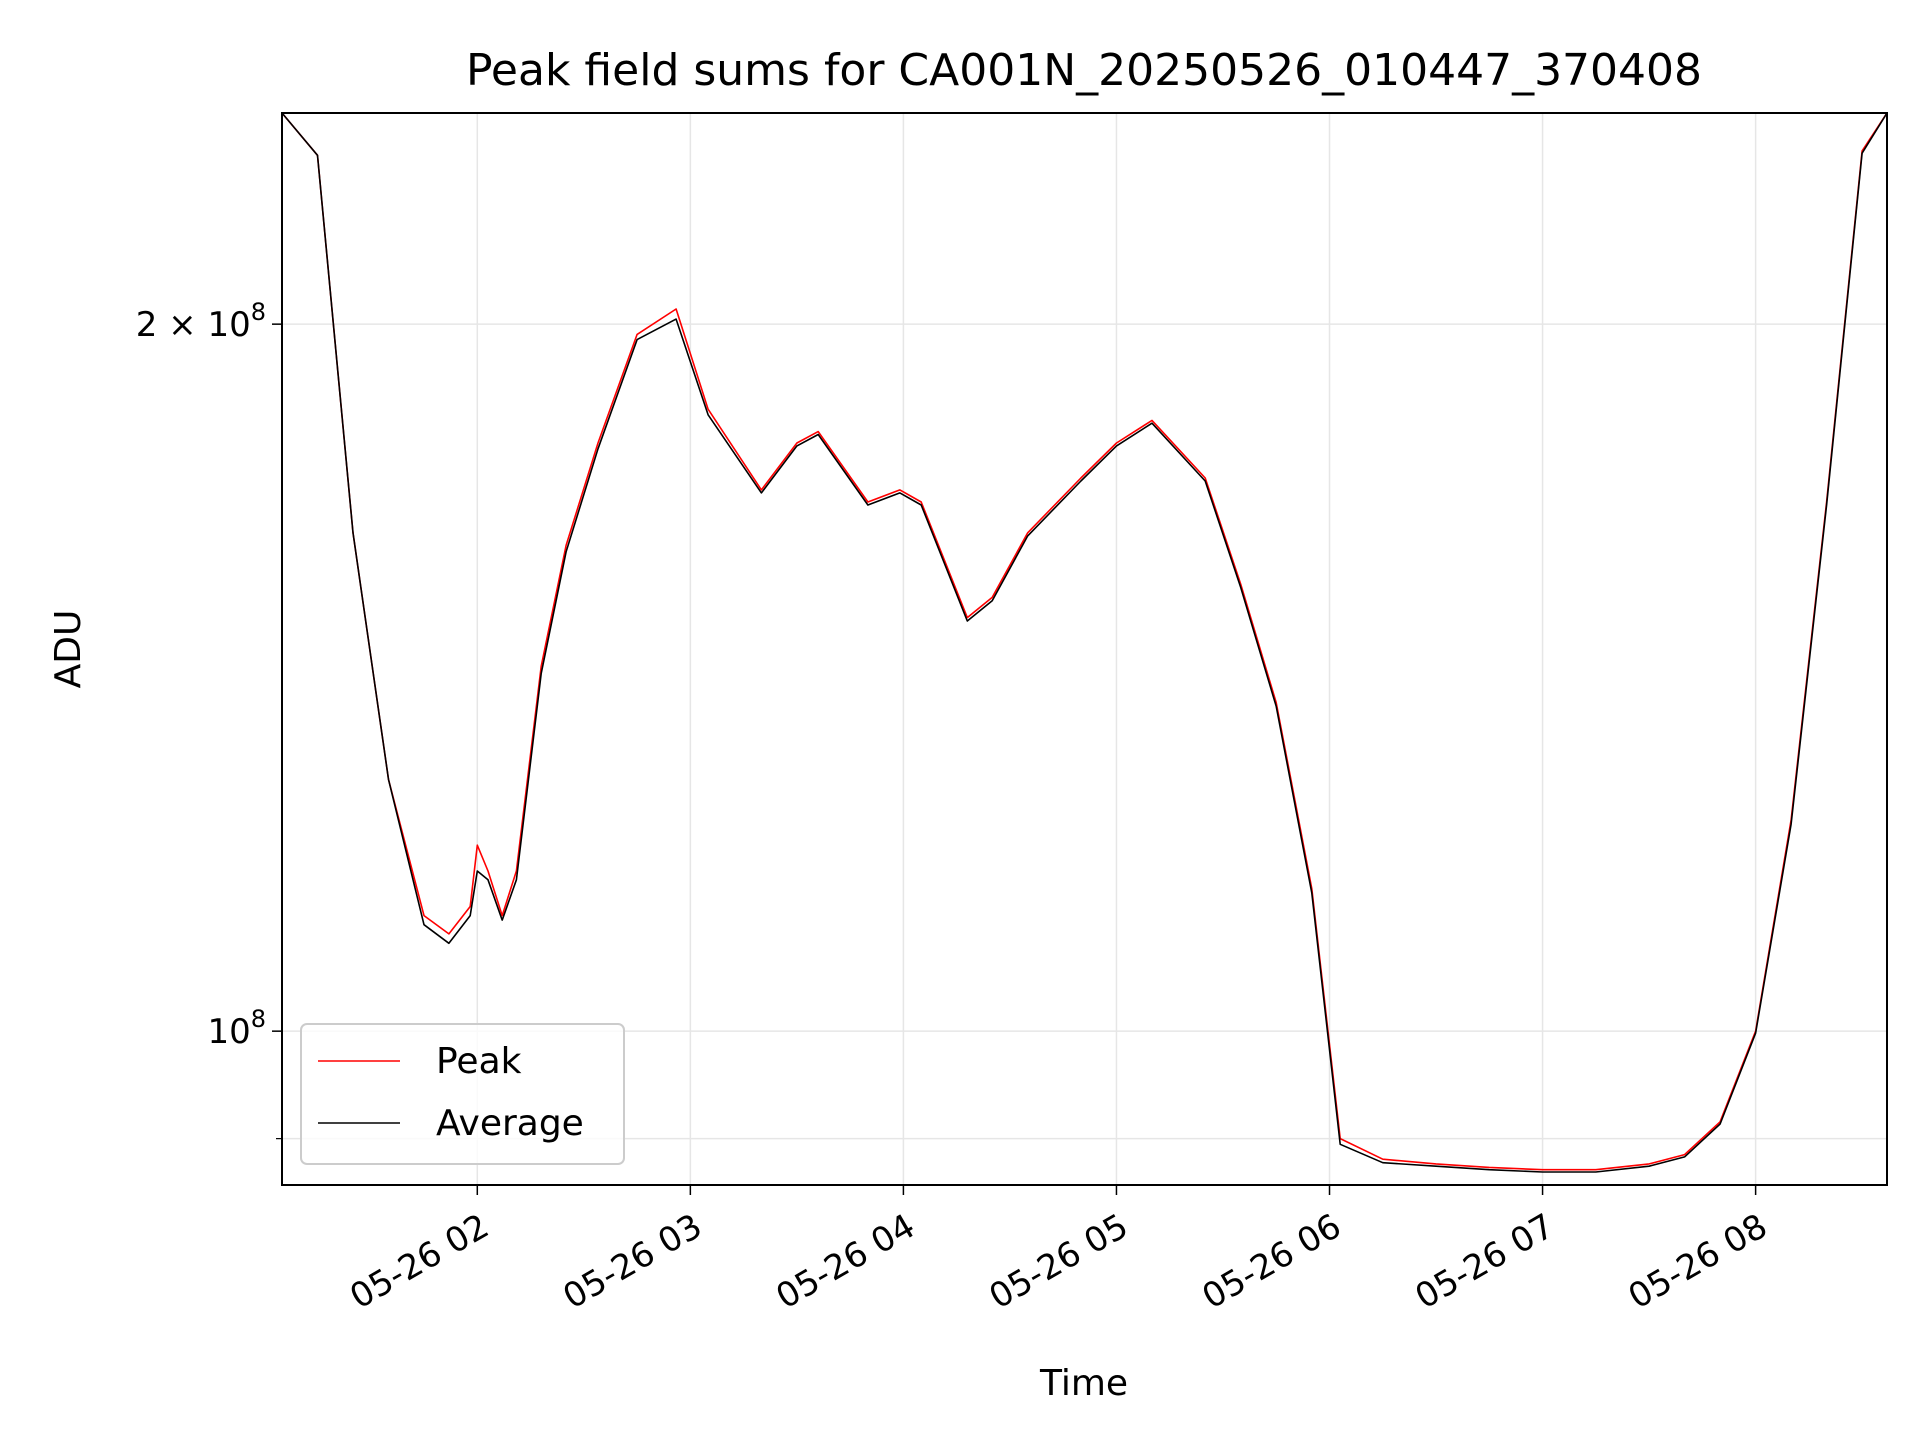 The width and height of the screenshot is (1920, 1440). I want to click on y-axis-ticks: 2 × 108 108, so click(209, 719).